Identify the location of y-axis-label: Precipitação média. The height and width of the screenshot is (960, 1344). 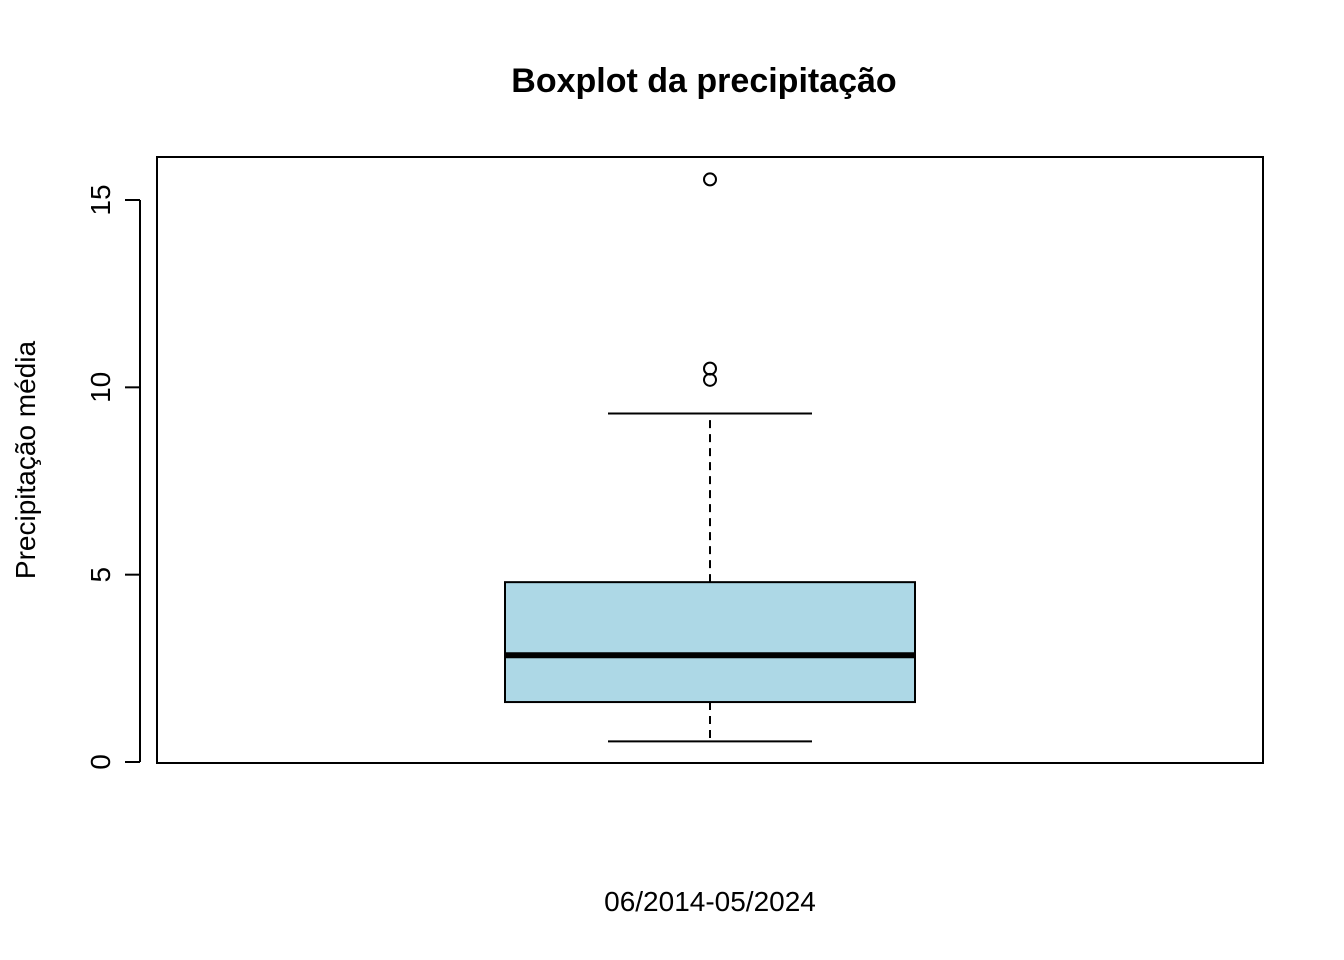
(25, 460).